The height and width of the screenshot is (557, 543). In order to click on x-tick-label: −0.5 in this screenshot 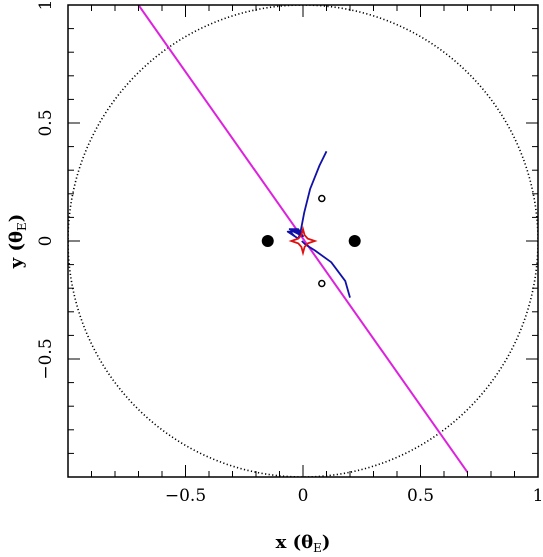, I will do `click(185, 496)`.